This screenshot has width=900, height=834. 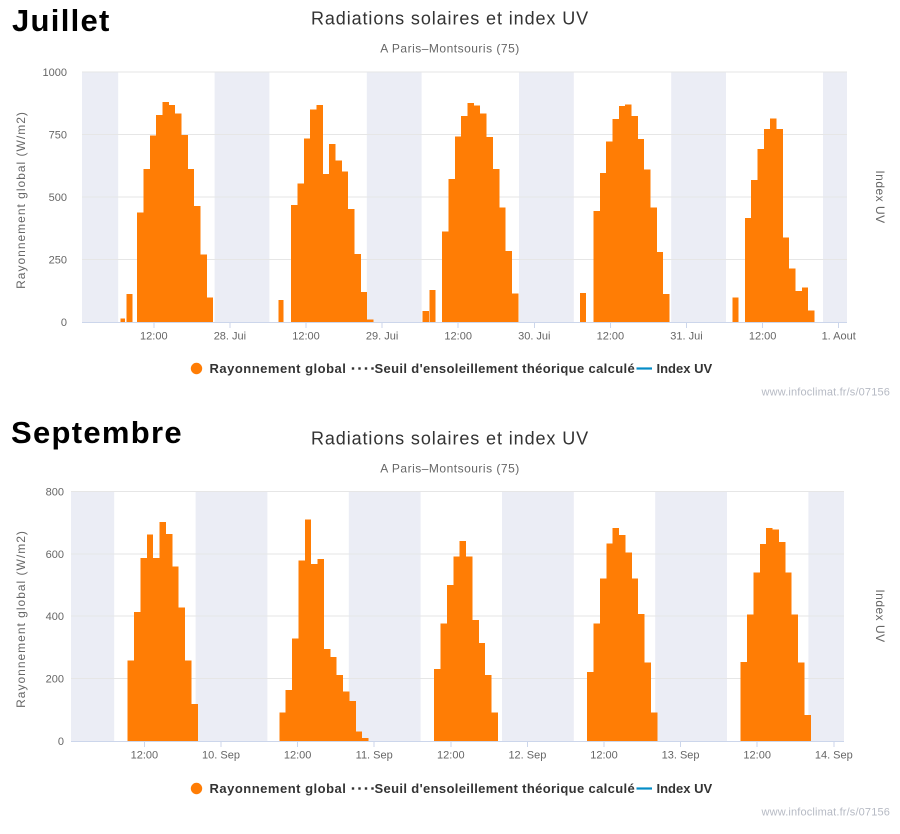 I want to click on svg-text: 1000, so click(x=55, y=73).